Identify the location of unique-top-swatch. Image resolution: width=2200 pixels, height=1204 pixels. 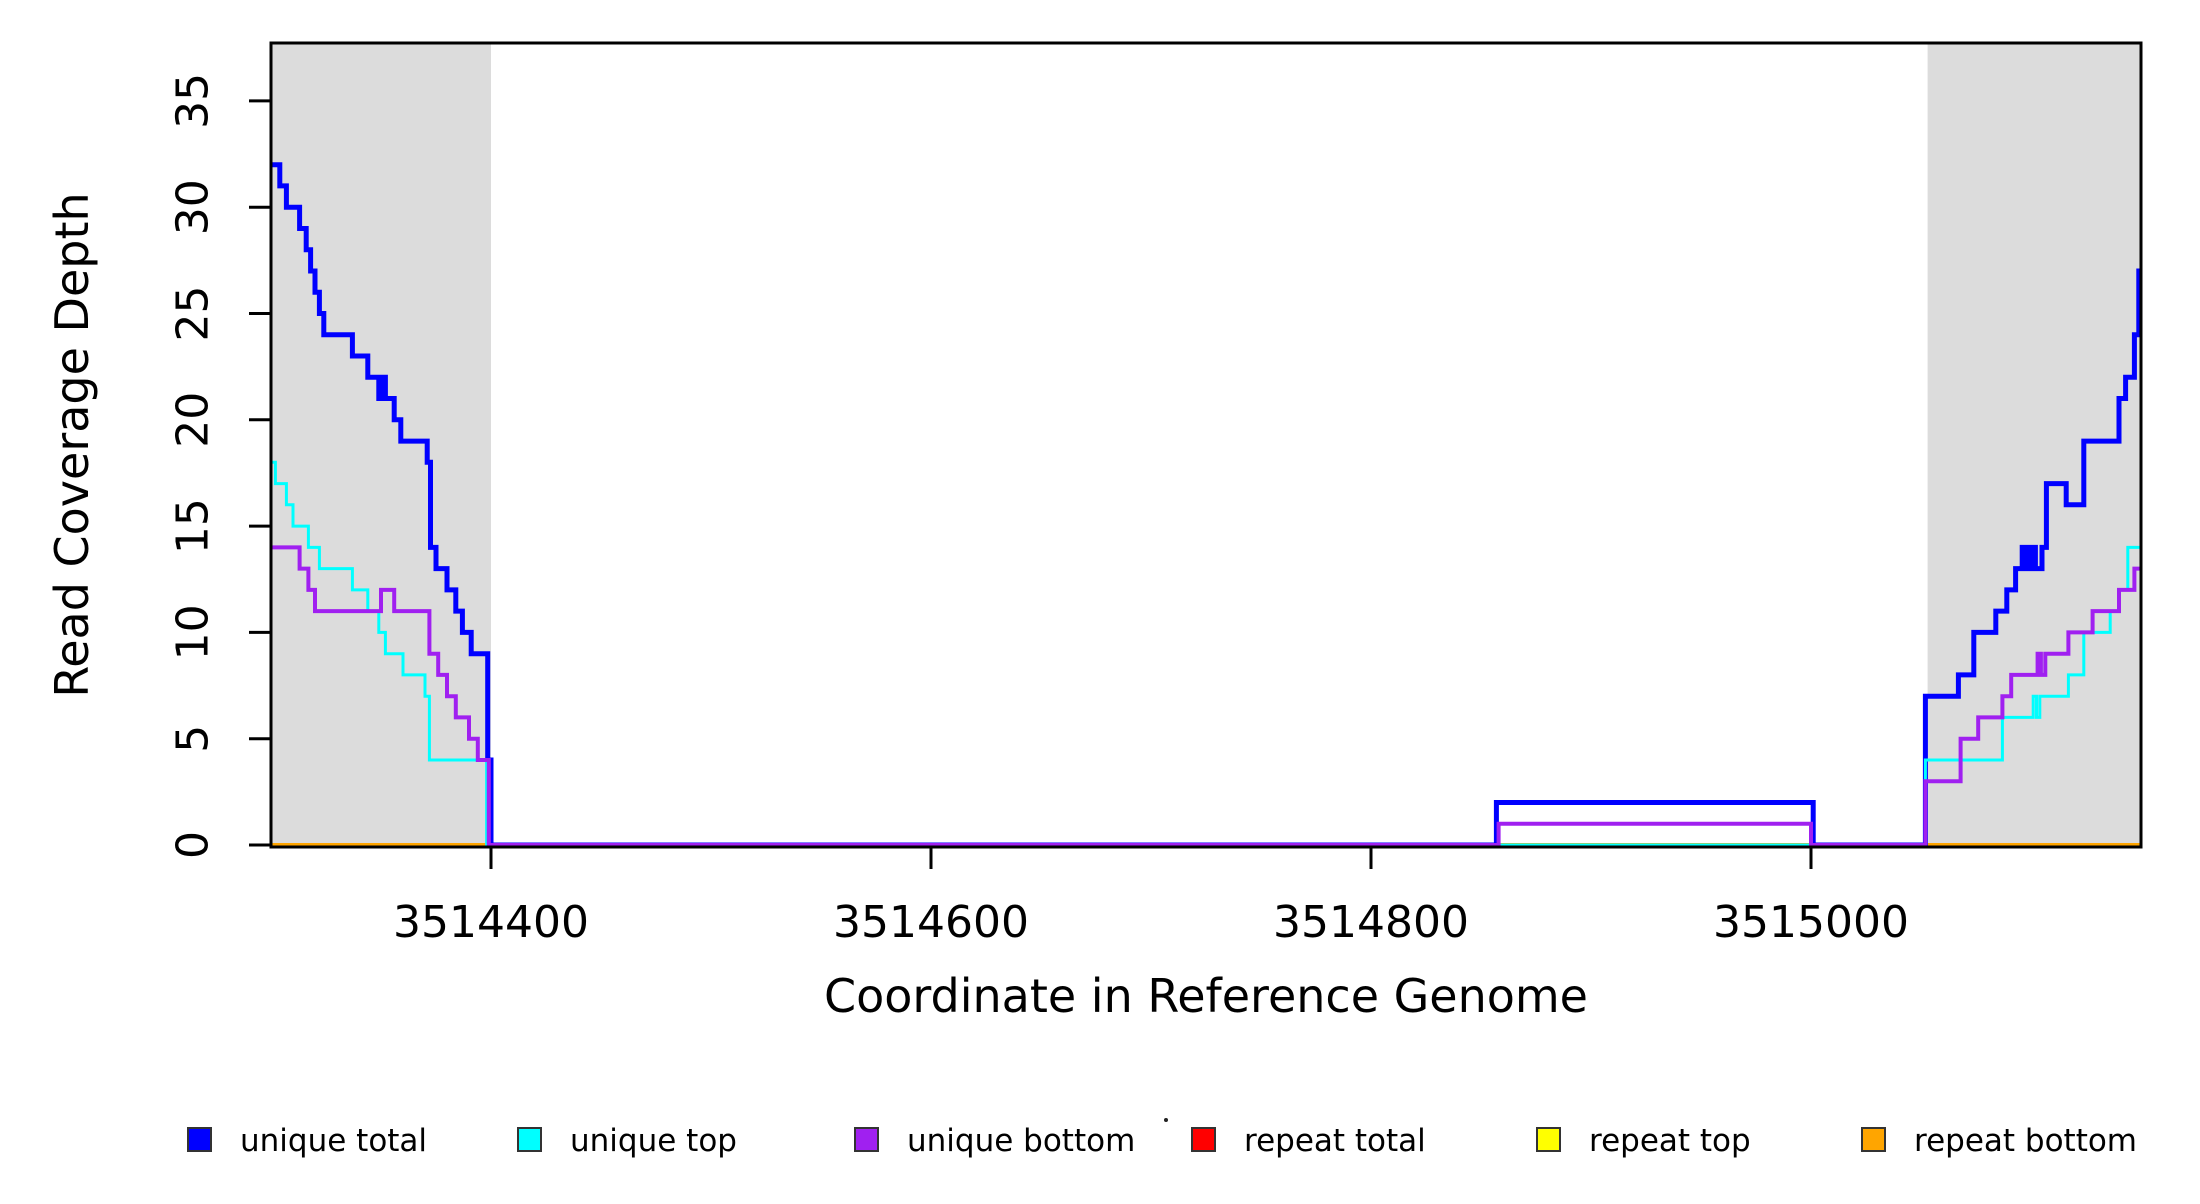
(529, 1139).